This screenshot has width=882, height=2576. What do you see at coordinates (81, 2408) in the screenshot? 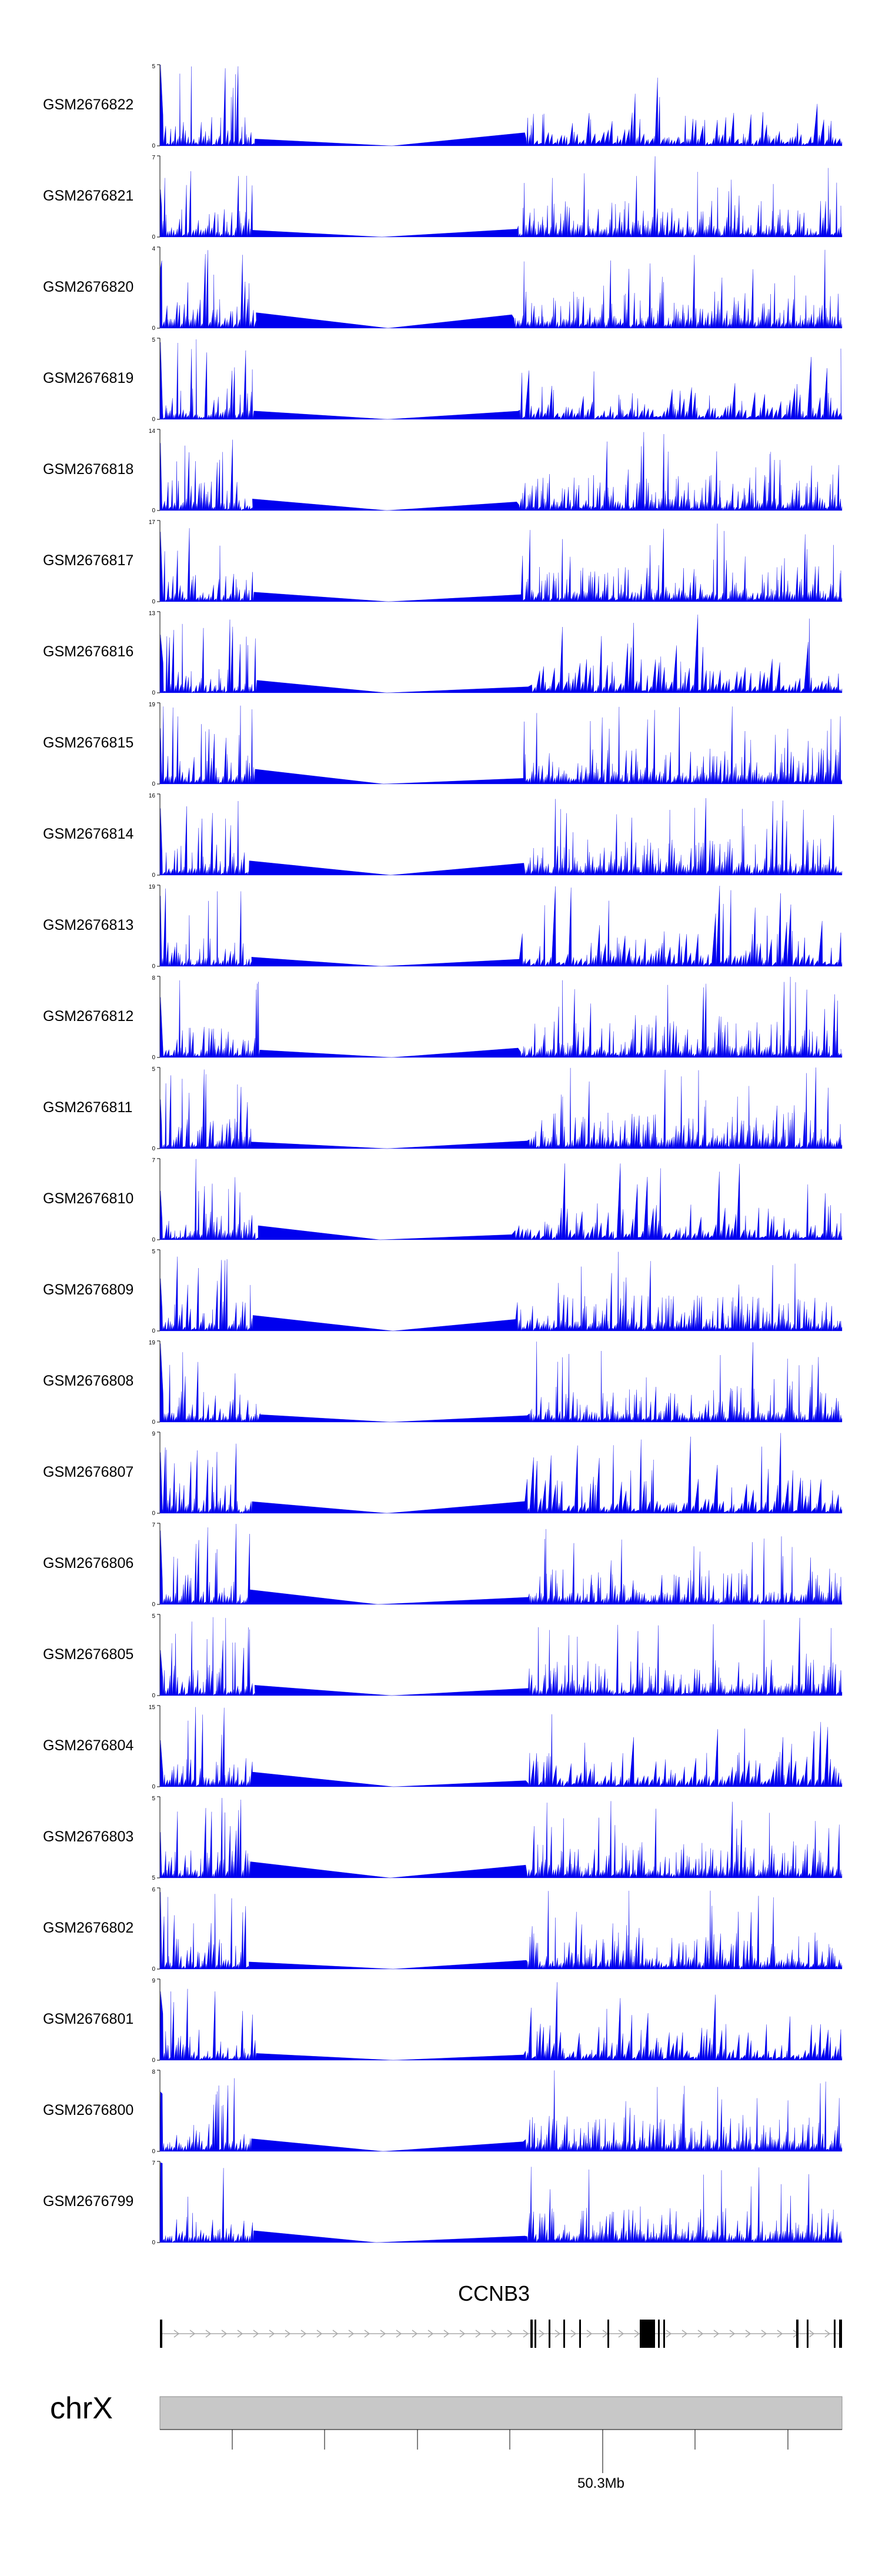
I see `chromosome-label: chrX` at bounding box center [81, 2408].